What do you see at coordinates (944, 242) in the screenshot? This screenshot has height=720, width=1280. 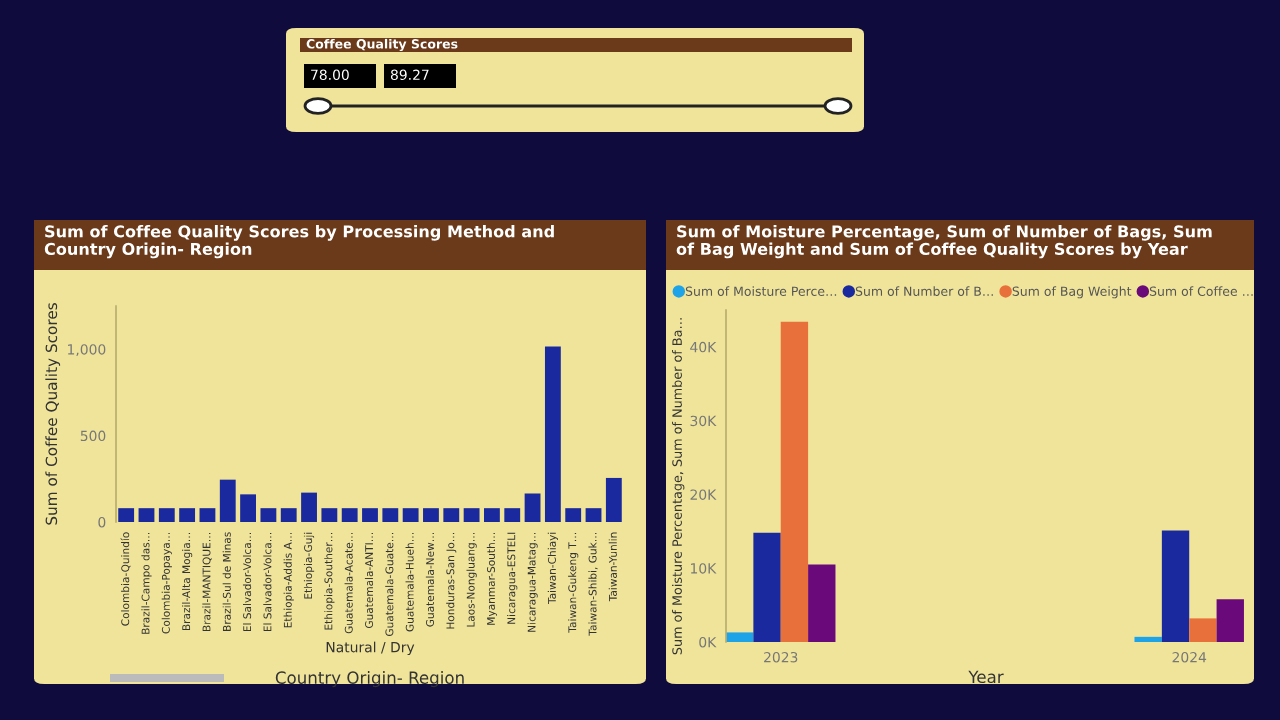 I see `chart-title: Sum of Moisture Percentage, Sum of Number of Bags, Sum of Bag Weight and Sum of Coffee Quality Scores by Year` at bounding box center [944, 242].